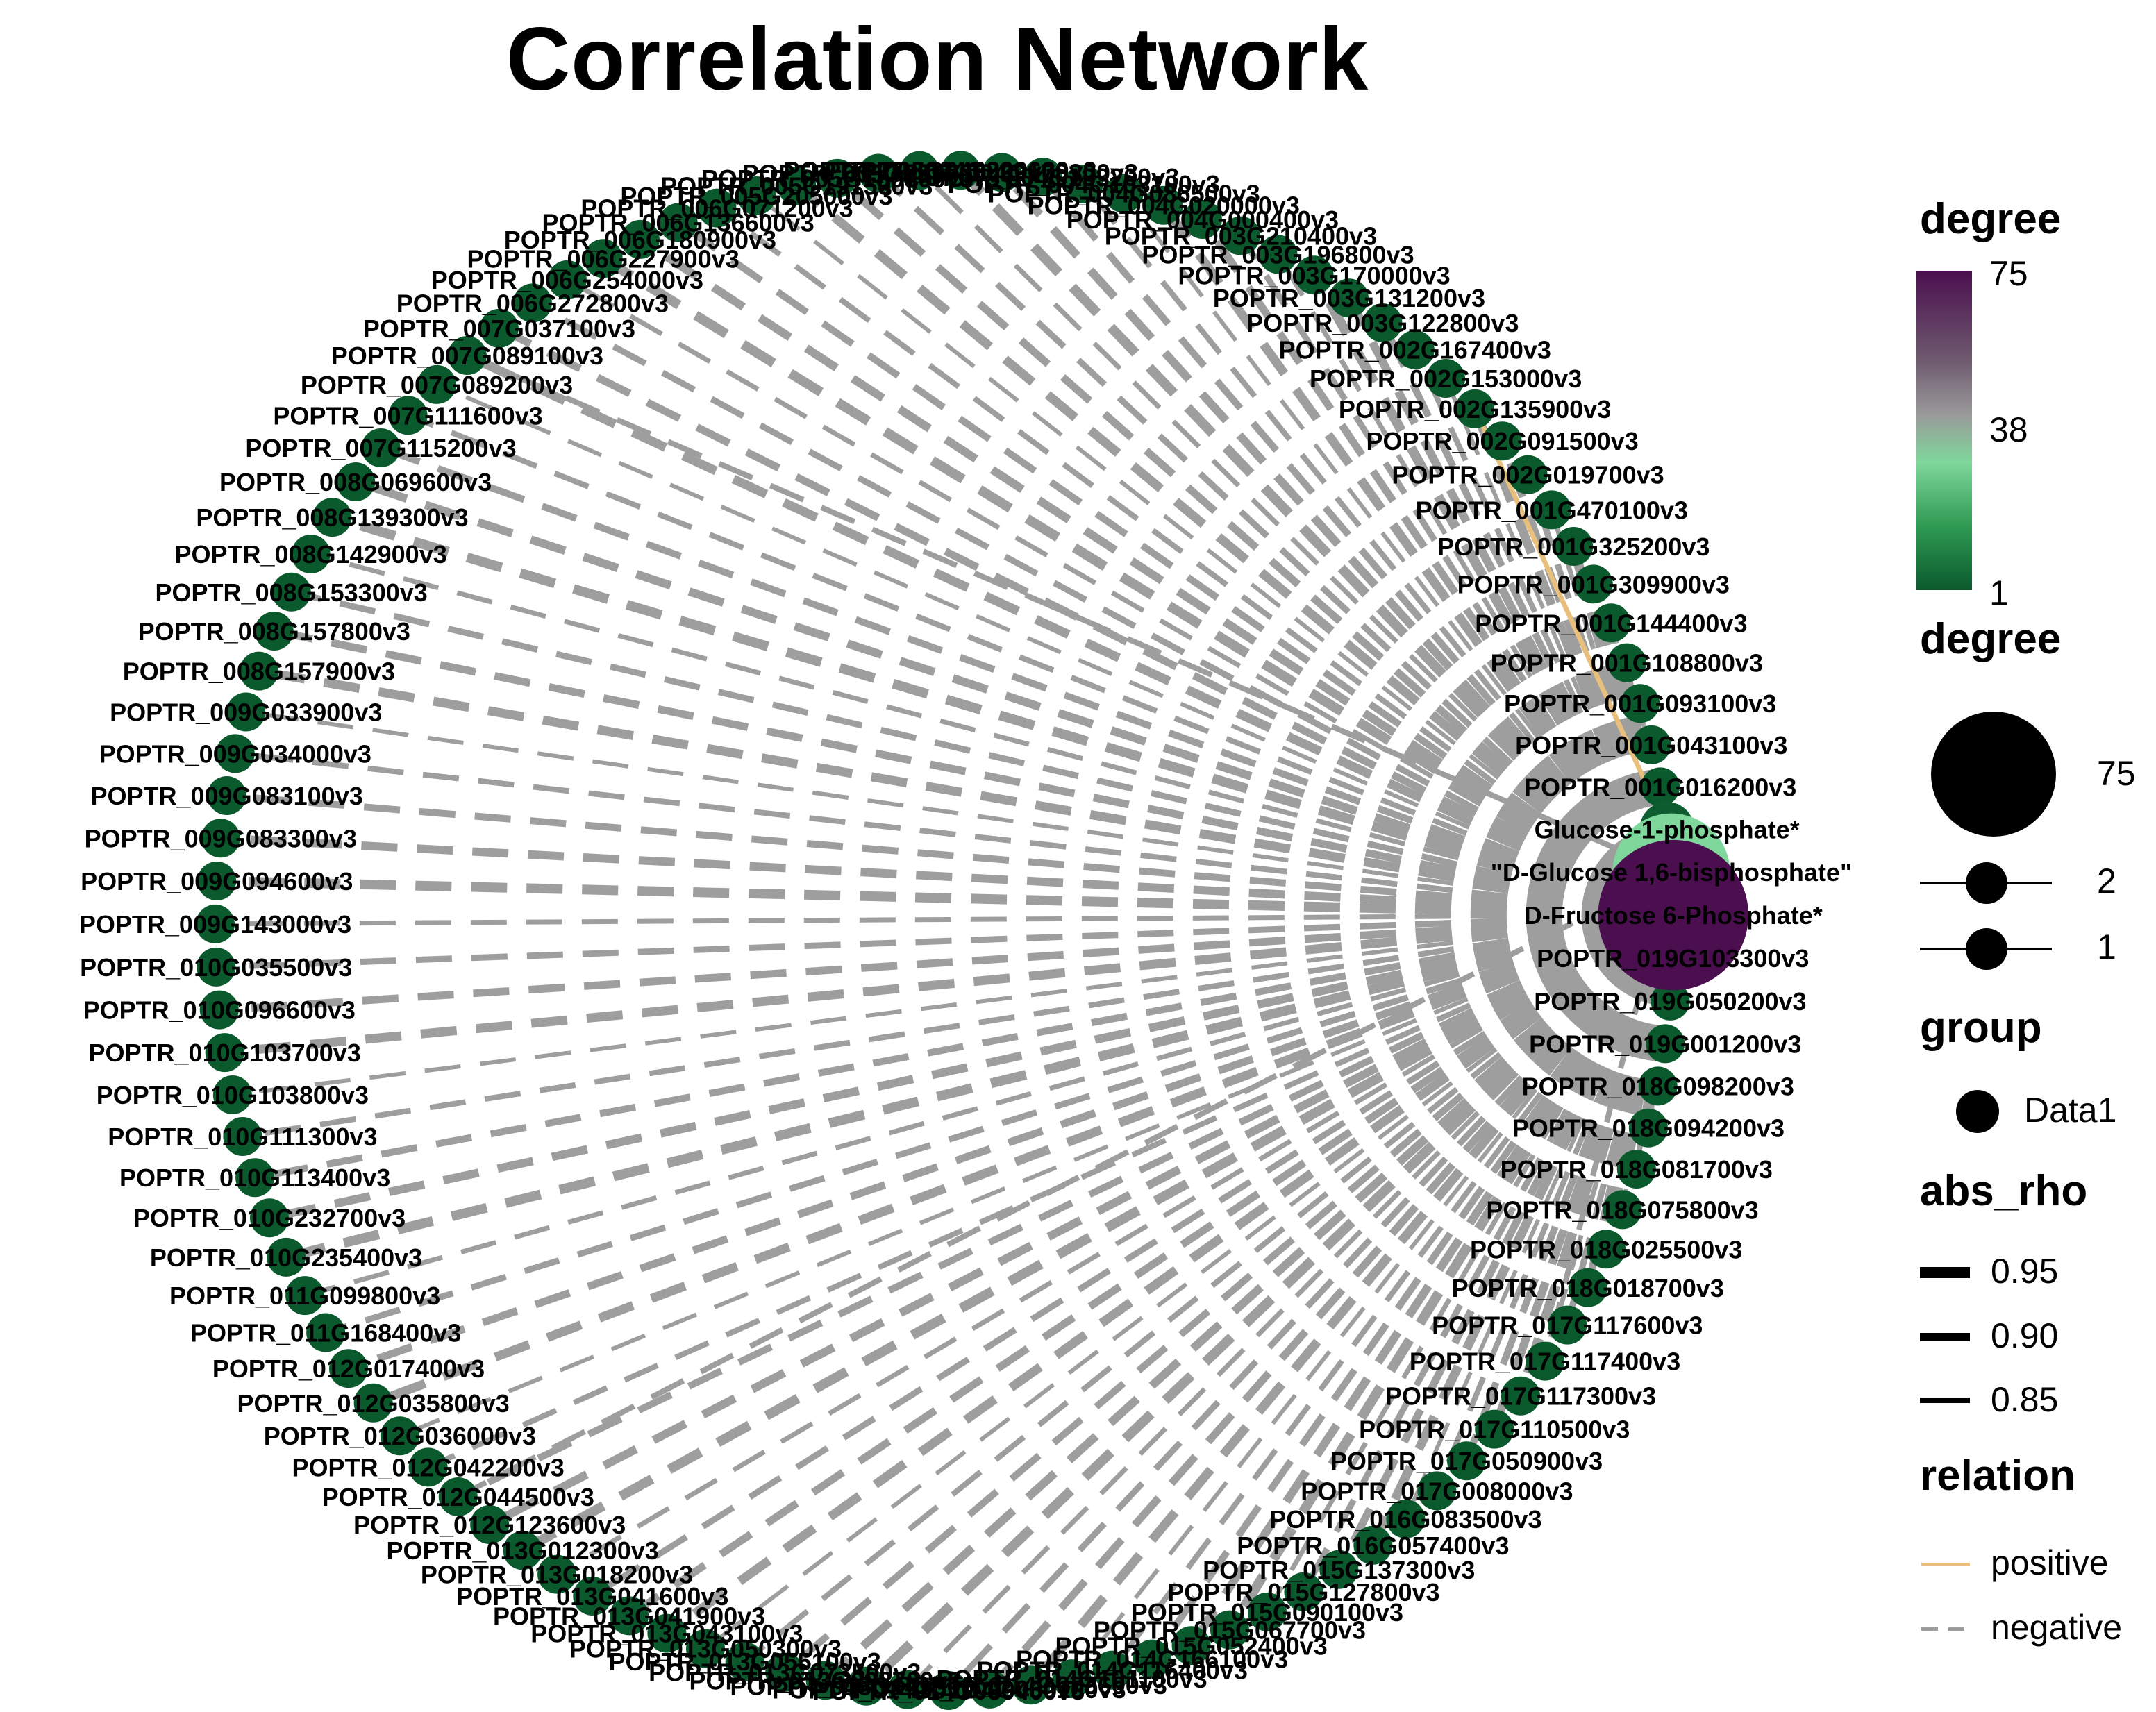  What do you see at coordinates (716, 208) in the screenshot?
I see `gene-label: POPTR_006G071200v3` at bounding box center [716, 208].